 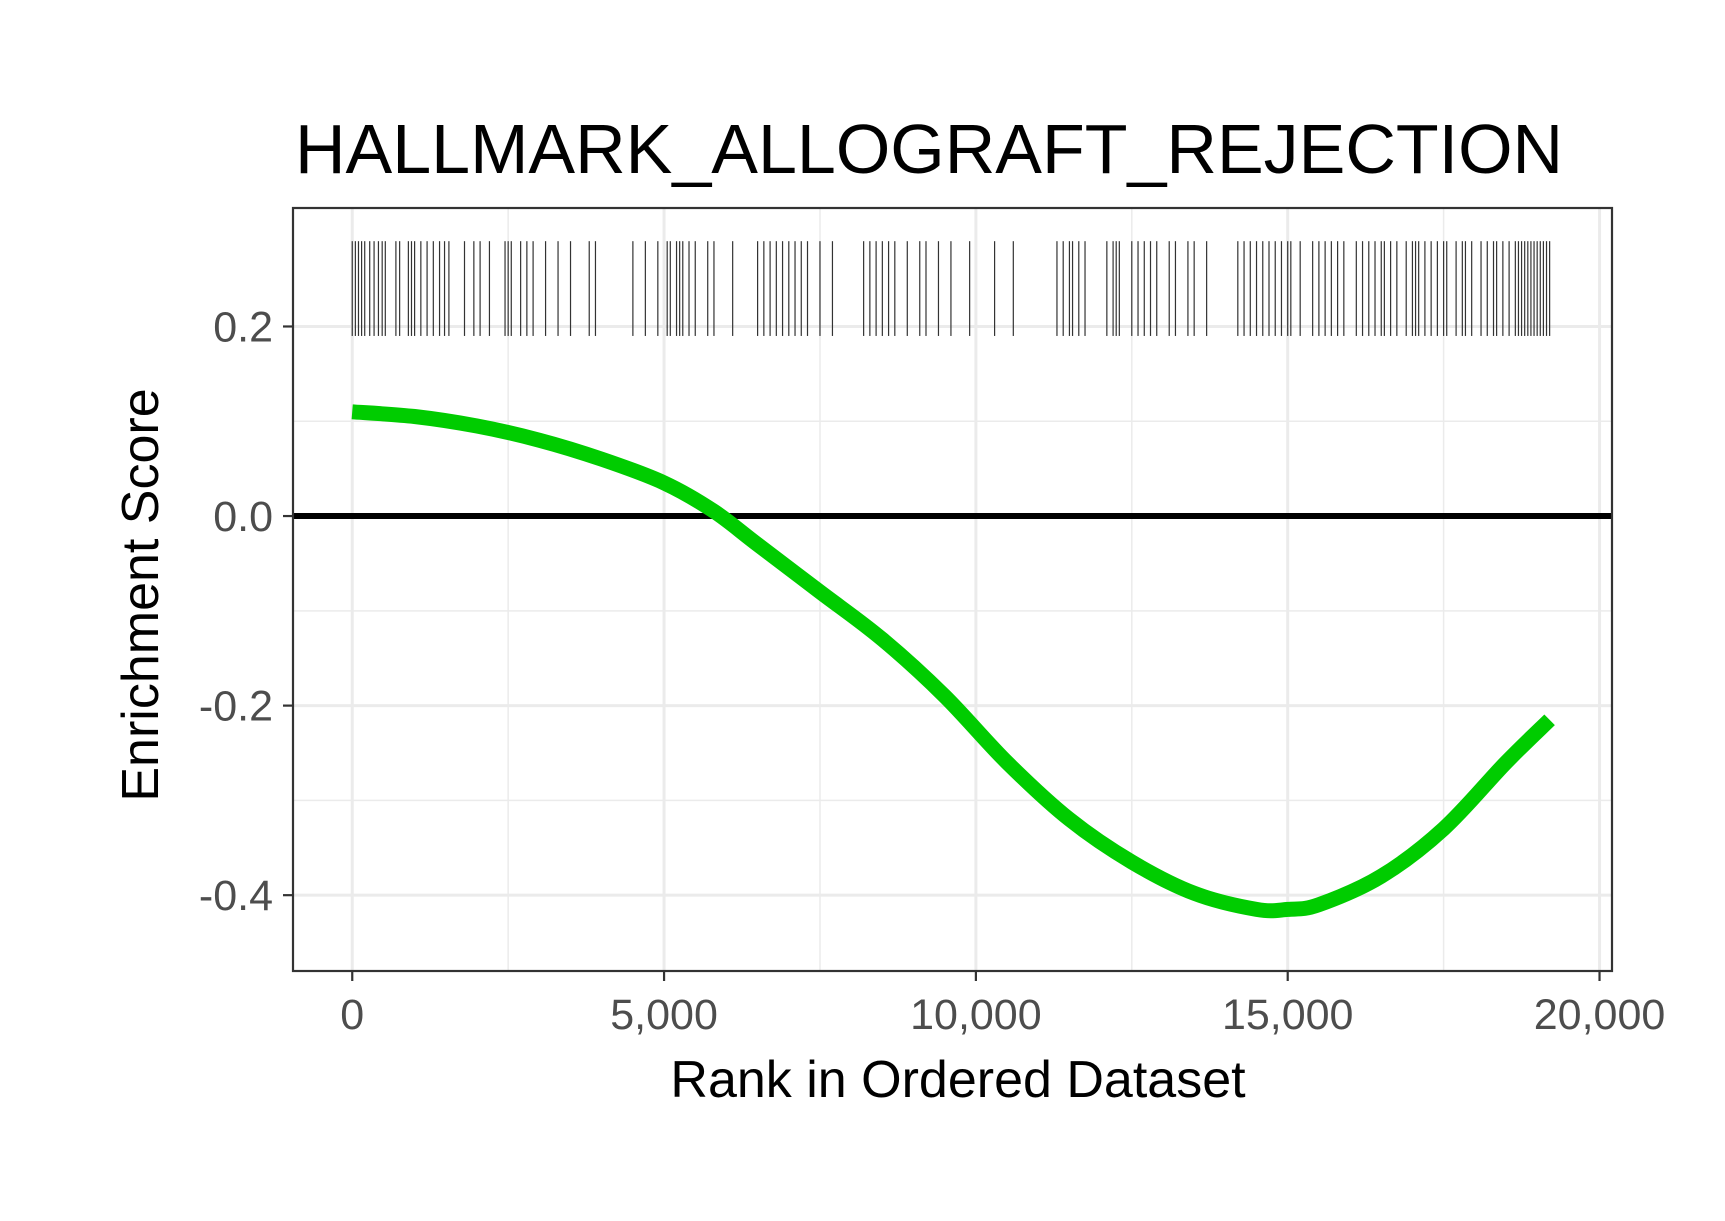 I want to click on chart-title: HALLMARK_ALLOGRAFT_REJECTION, so click(x=929, y=149).